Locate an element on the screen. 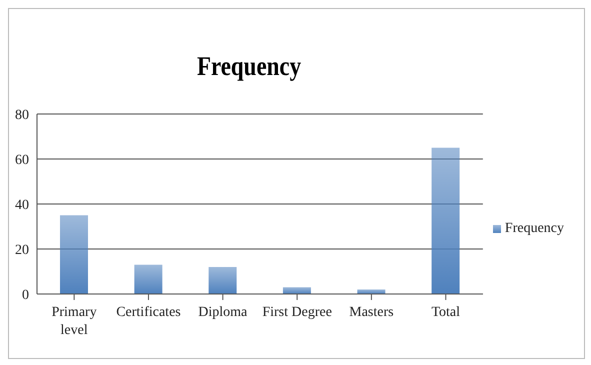 Image resolution: width=591 pixels, height=365 pixels. x-tick-label: Total is located at coordinates (445, 312).